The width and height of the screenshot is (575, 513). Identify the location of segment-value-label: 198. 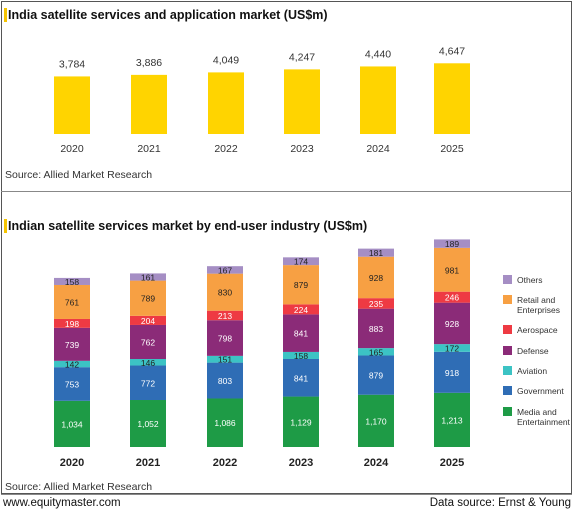
(72, 324).